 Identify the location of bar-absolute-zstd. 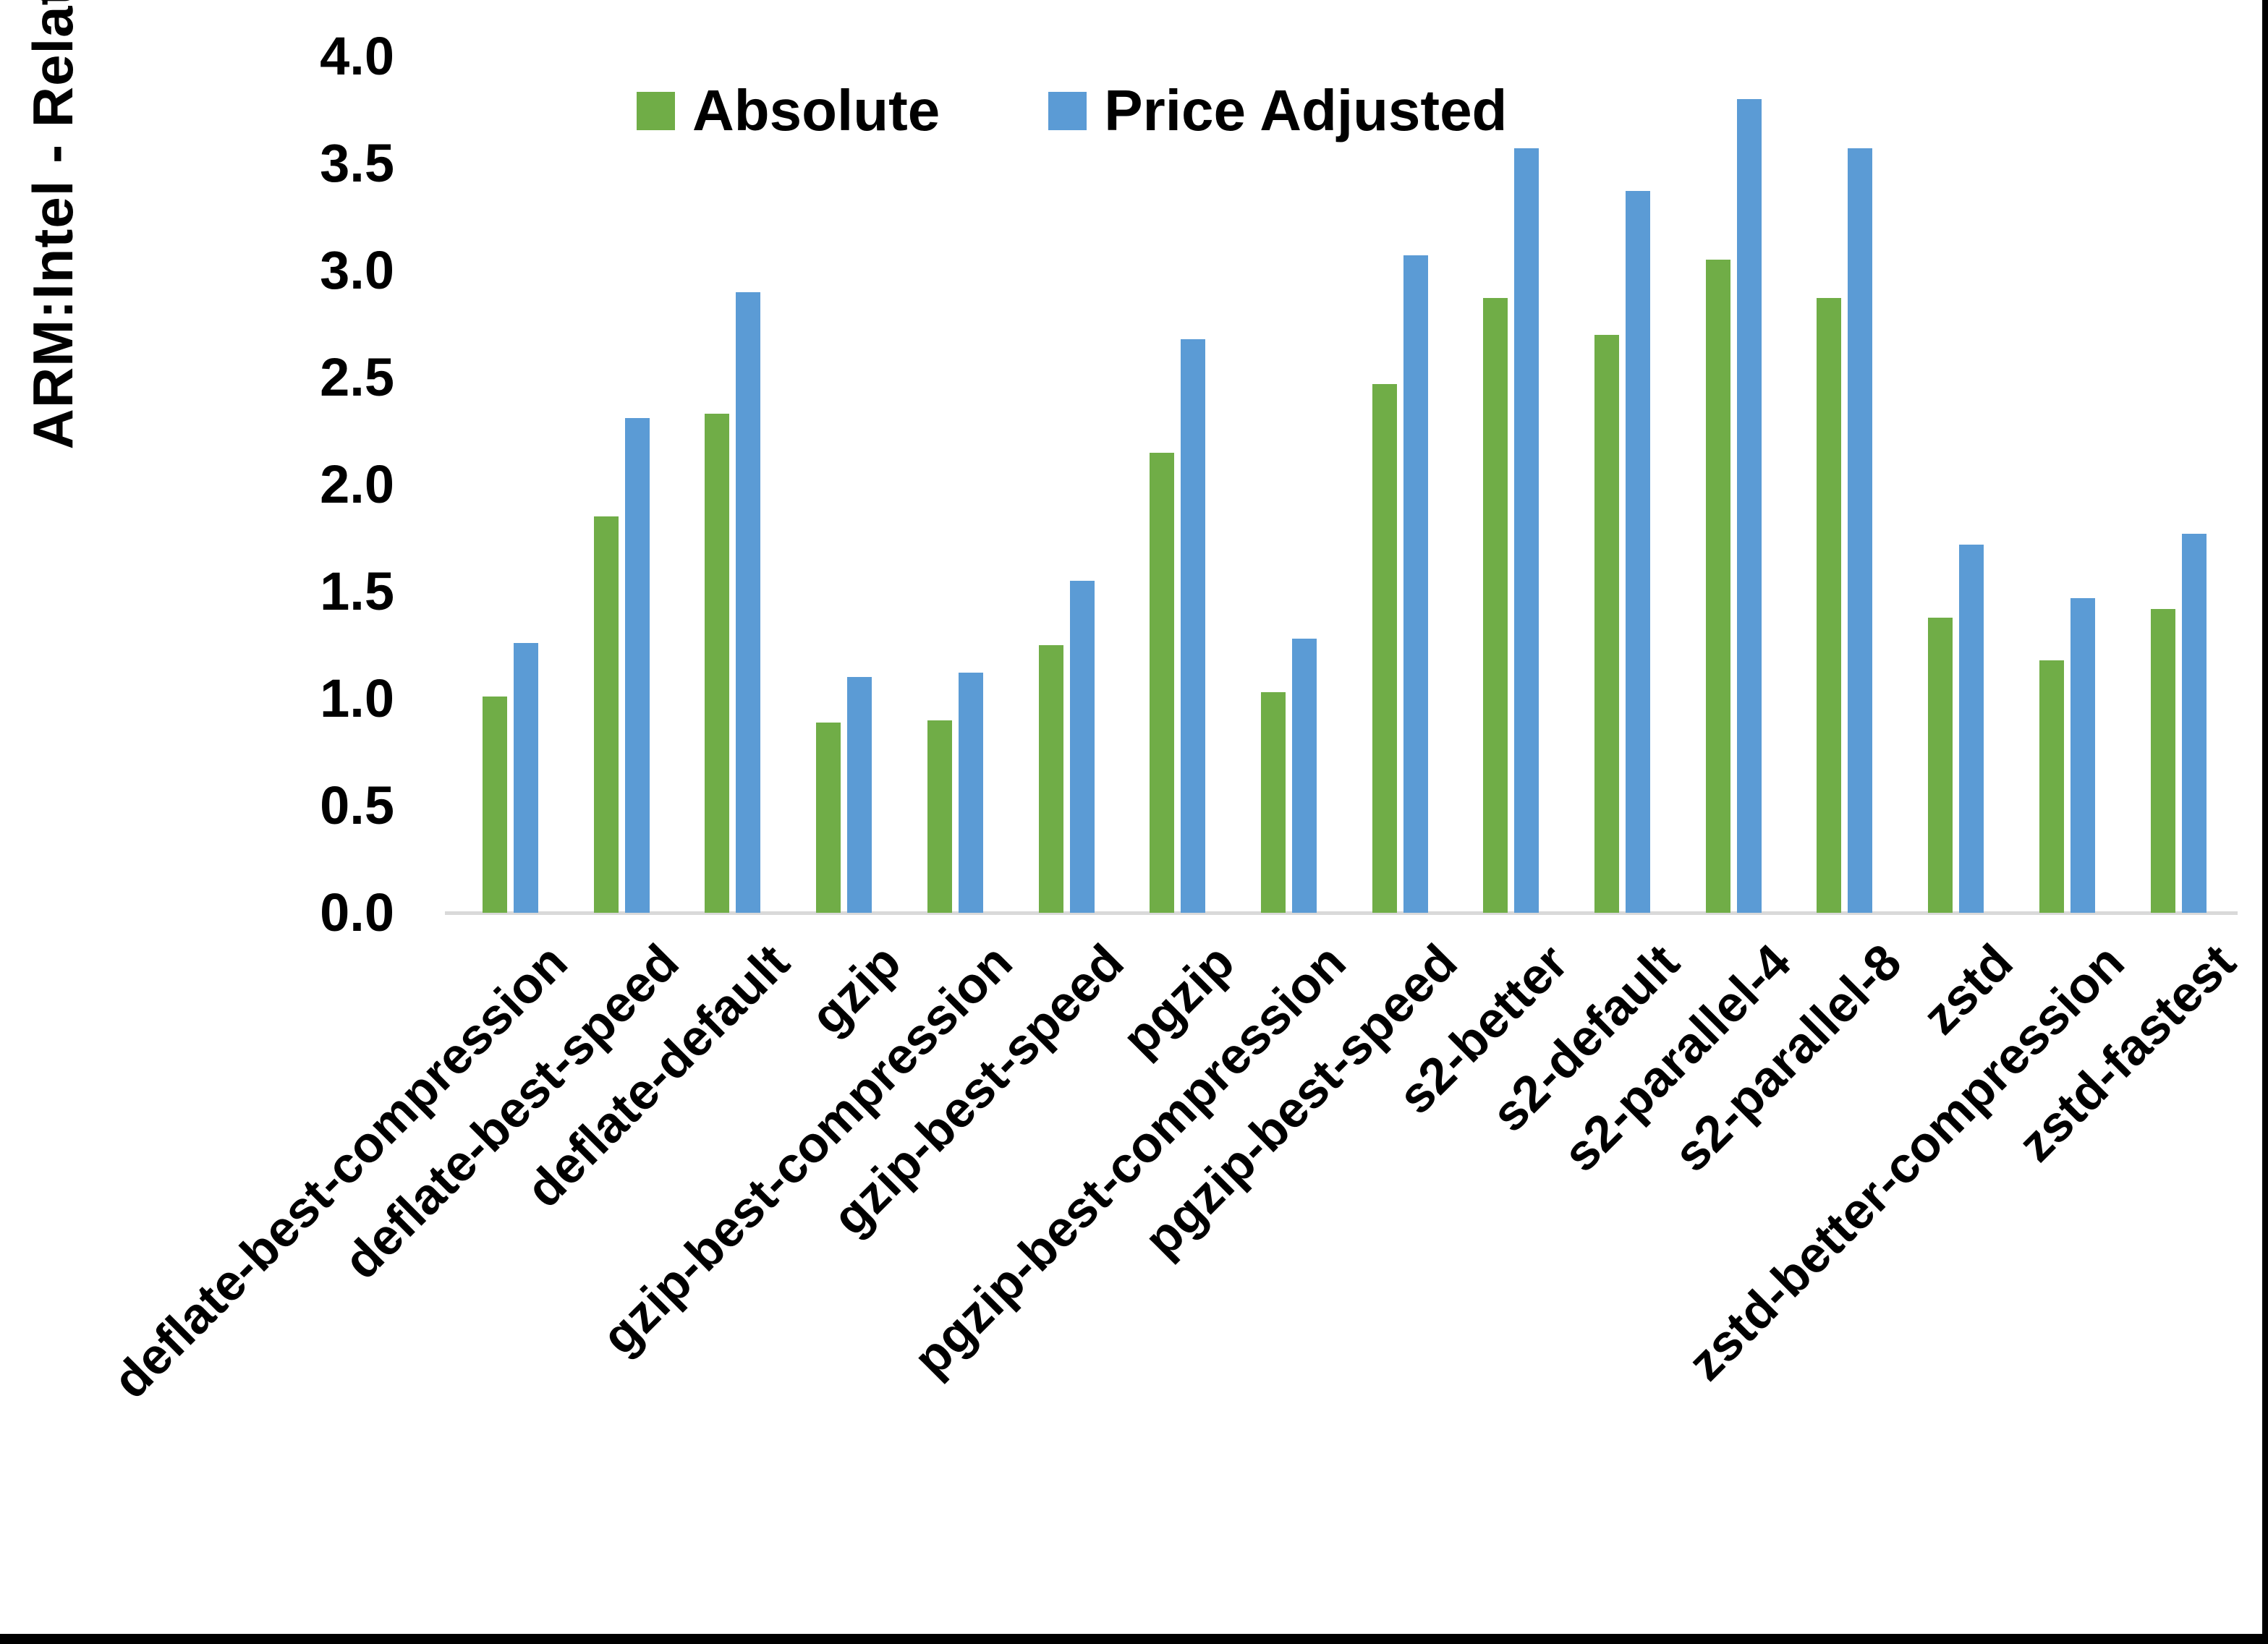
(1940, 765).